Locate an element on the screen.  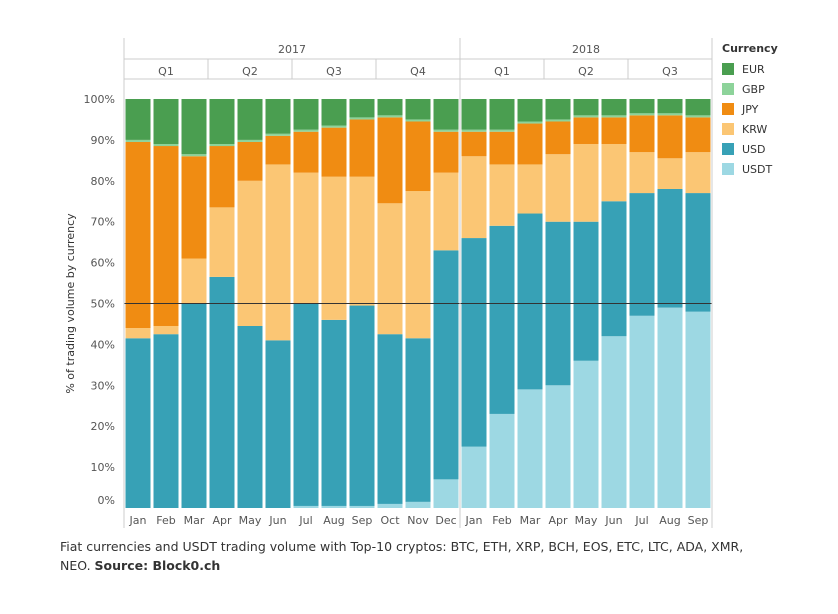
legend-label-usd: USD is located at coordinates (754, 149).